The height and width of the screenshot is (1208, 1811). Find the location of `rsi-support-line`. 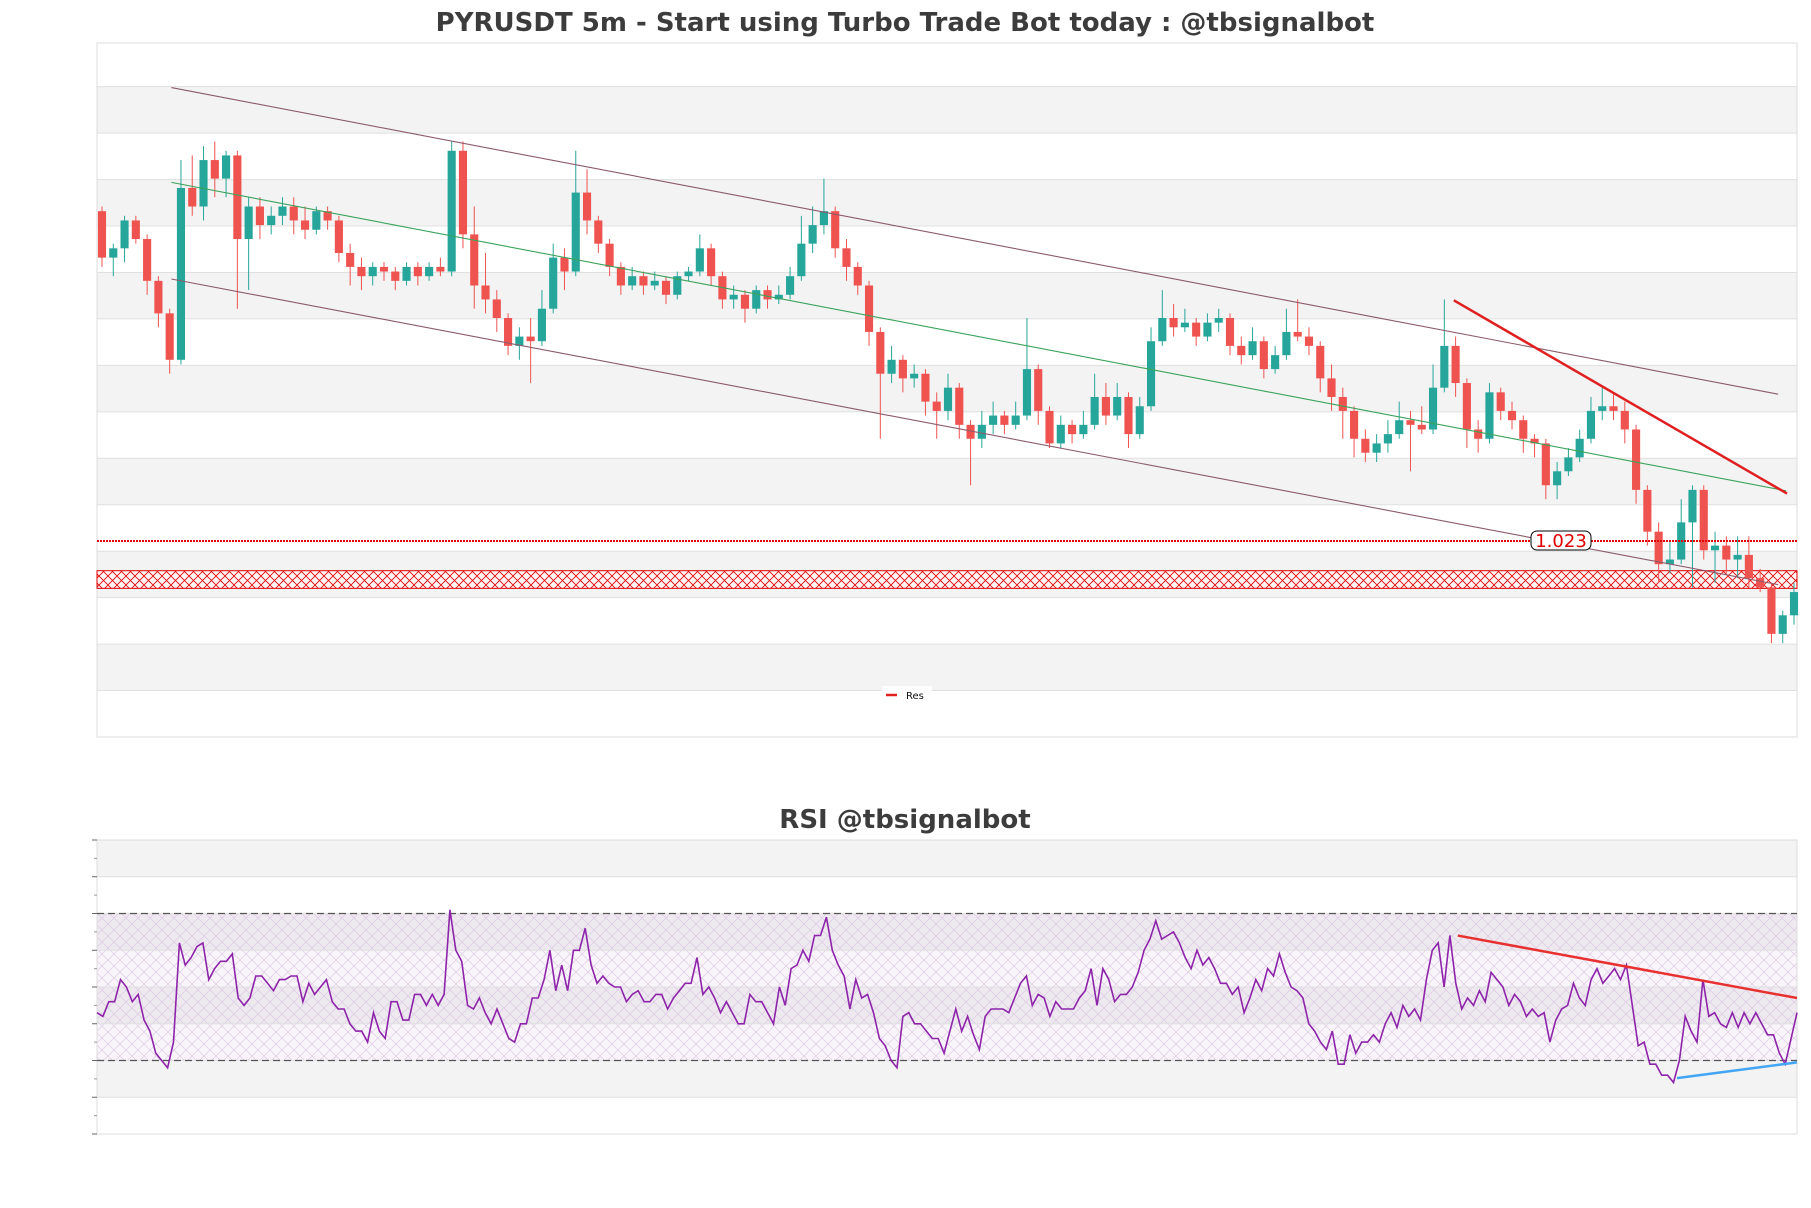

rsi-support-line is located at coordinates (1737, 1070).